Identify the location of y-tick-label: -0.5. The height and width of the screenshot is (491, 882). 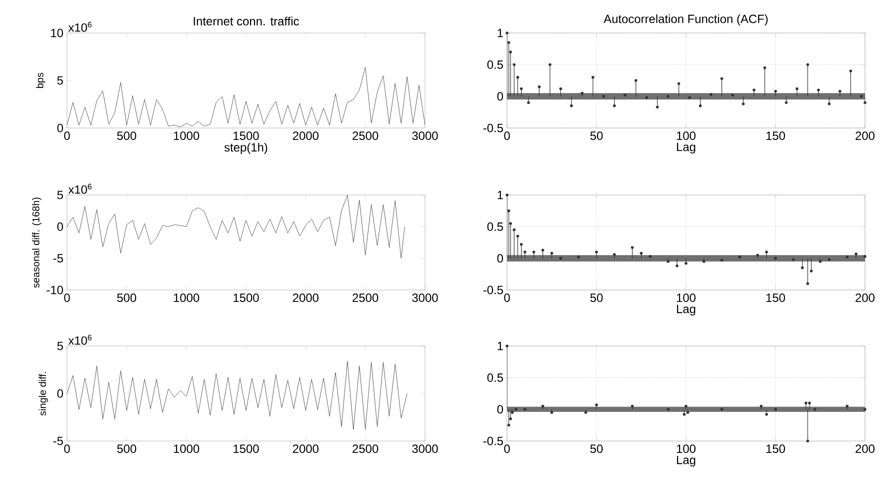
(493, 290).